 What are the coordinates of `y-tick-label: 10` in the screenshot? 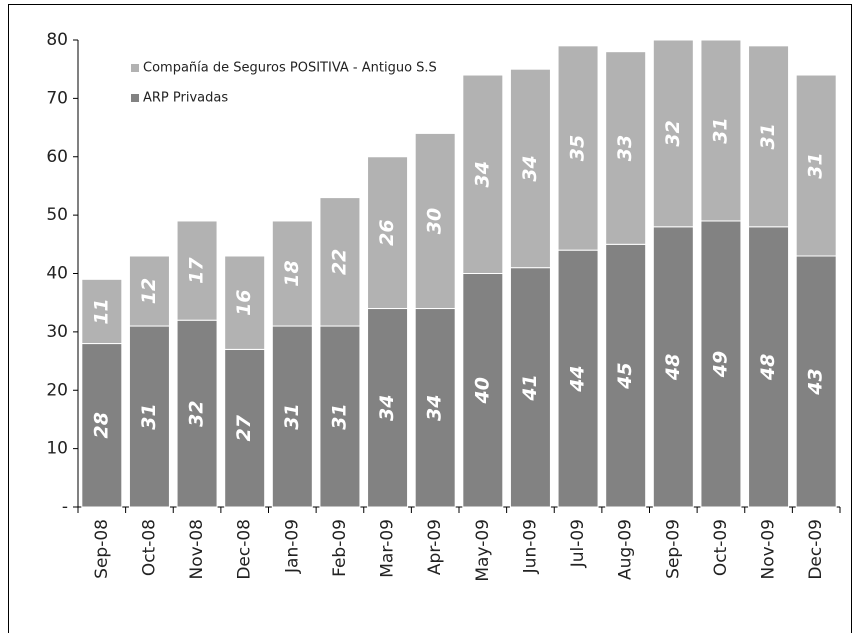 It's located at (57, 449).